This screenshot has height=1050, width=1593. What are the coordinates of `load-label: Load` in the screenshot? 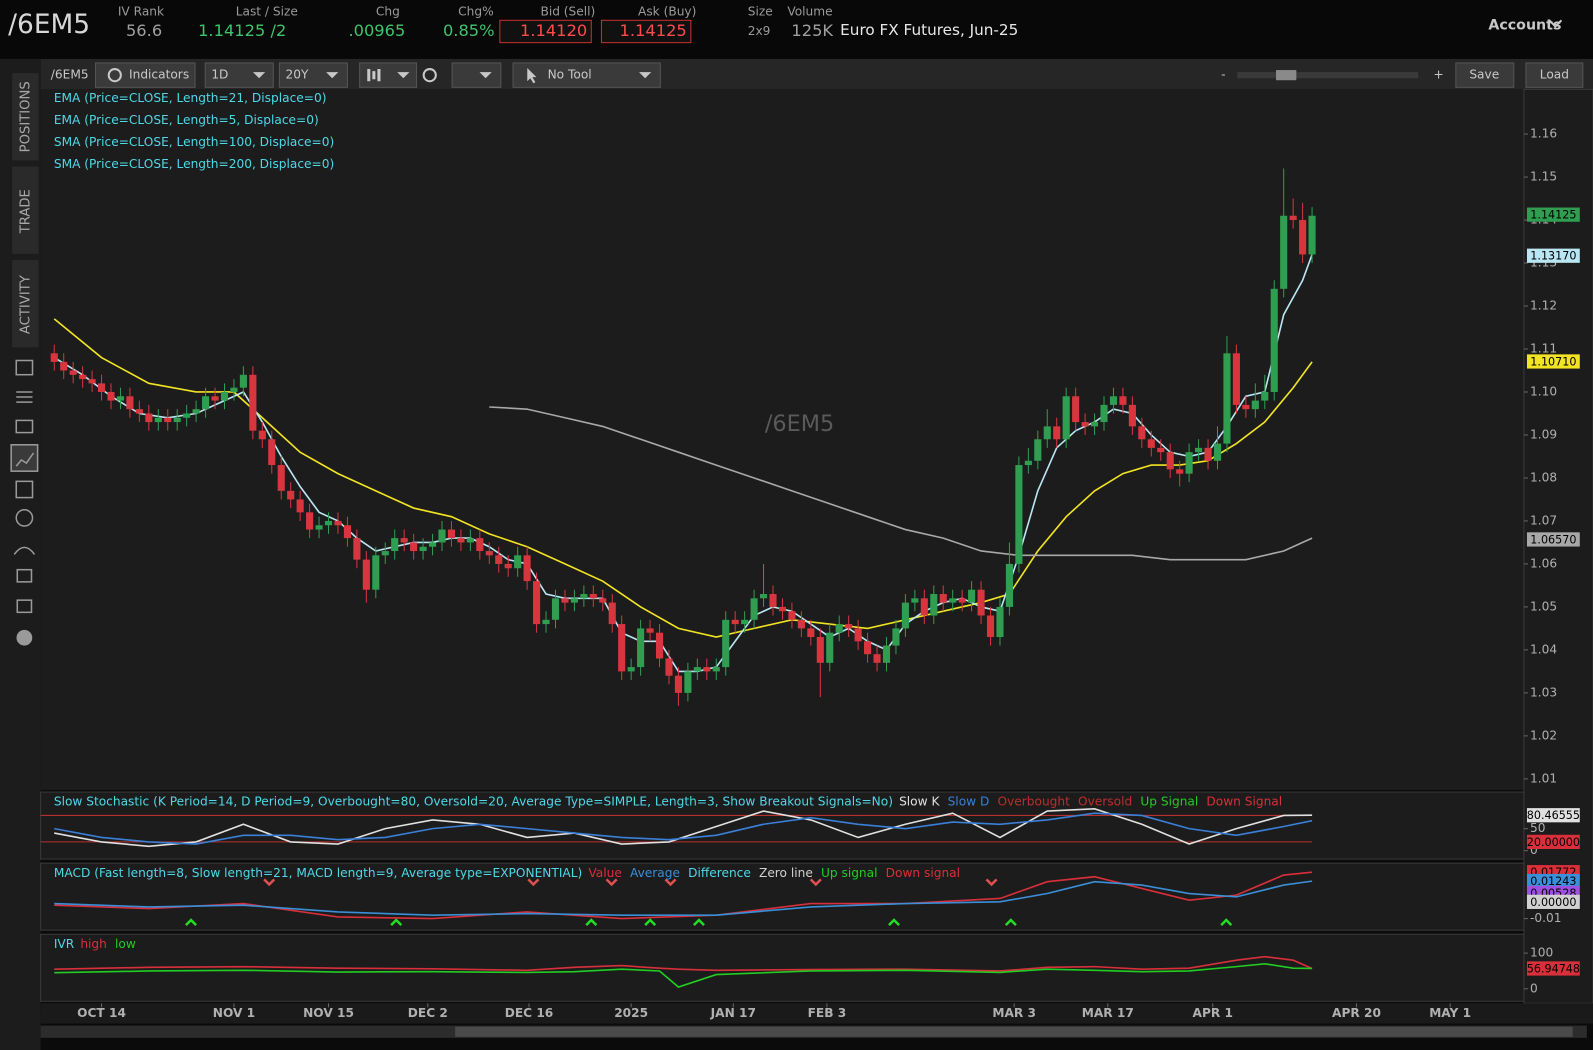 It's located at (1554, 75).